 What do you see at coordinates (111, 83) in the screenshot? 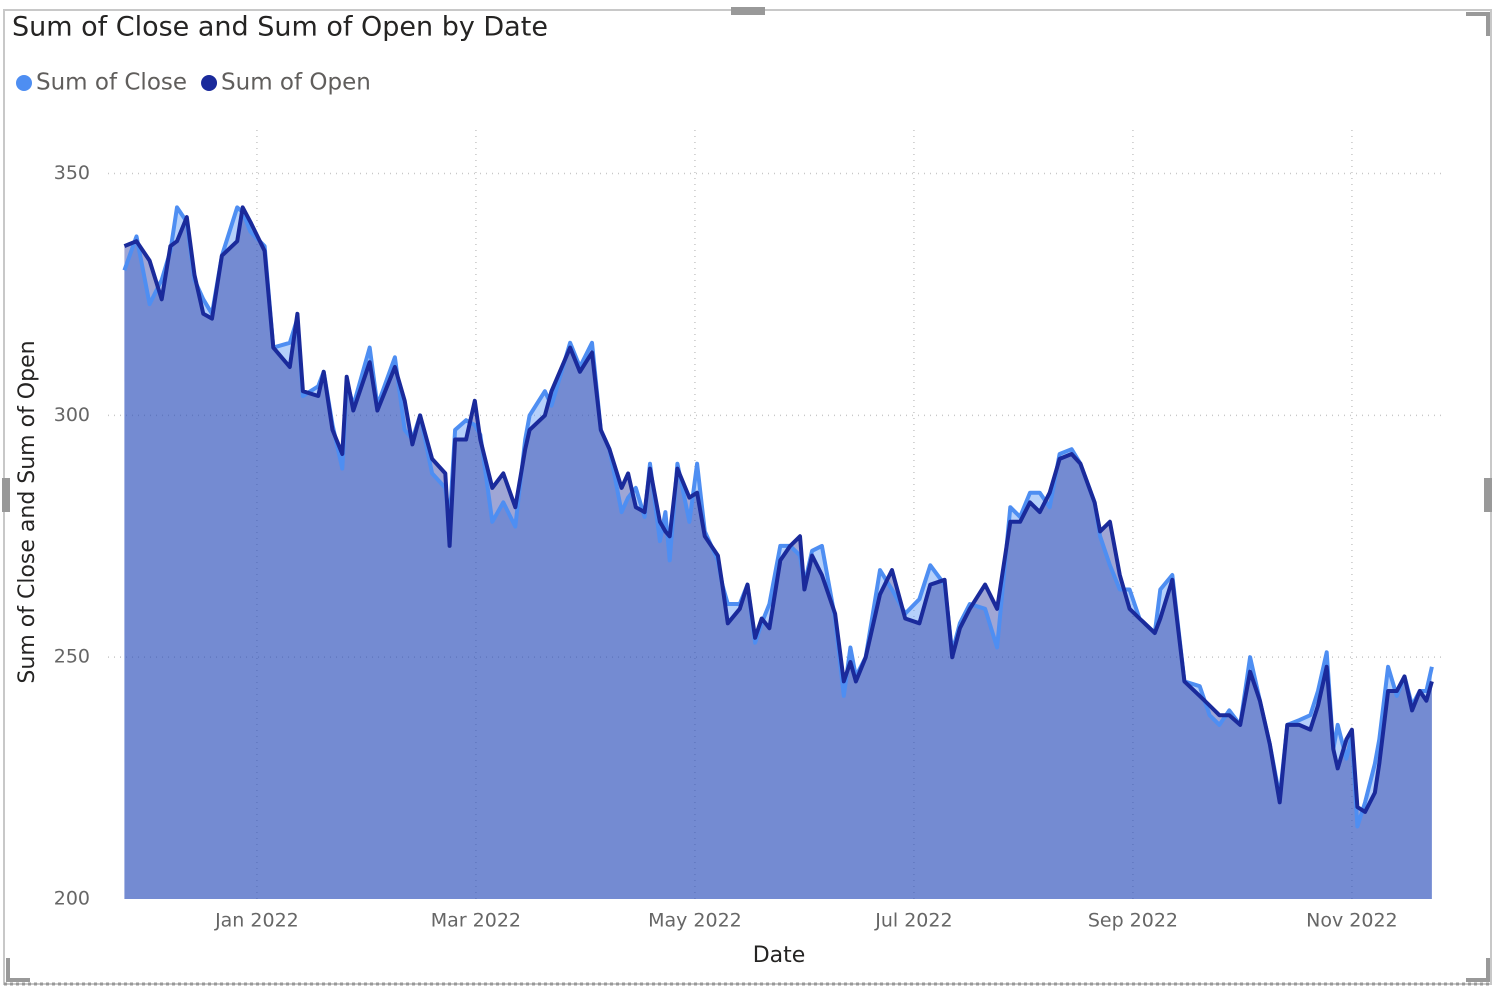
I see `legend-label: Sum of Close` at bounding box center [111, 83].